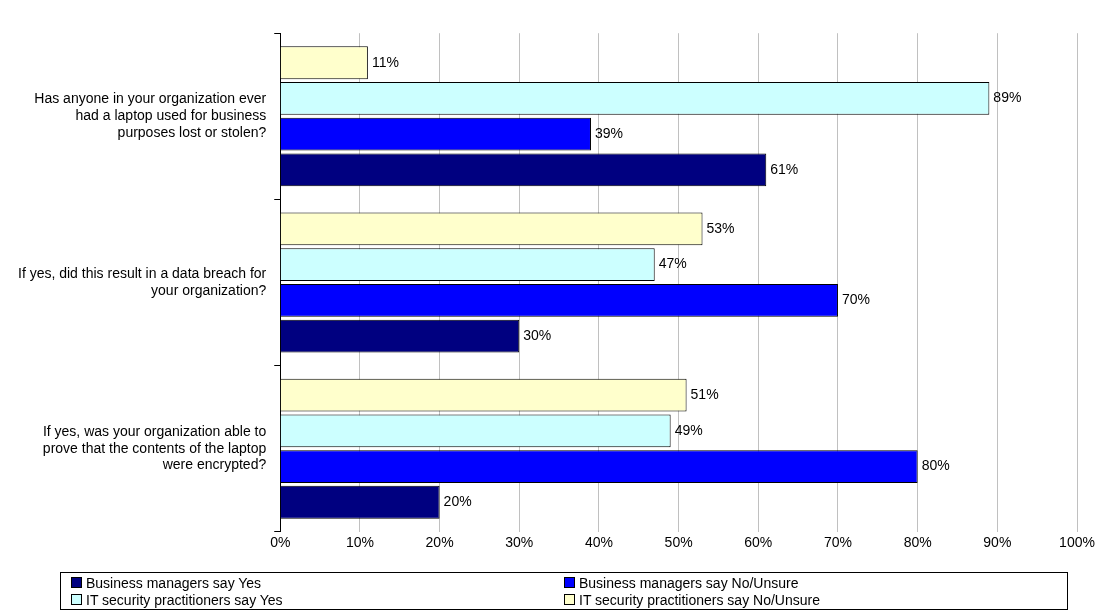 The image size is (1107, 615). What do you see at coordinates (457, 501) in the screenshot?
I see `data-label: 20%` at bounding box center [457, 501].